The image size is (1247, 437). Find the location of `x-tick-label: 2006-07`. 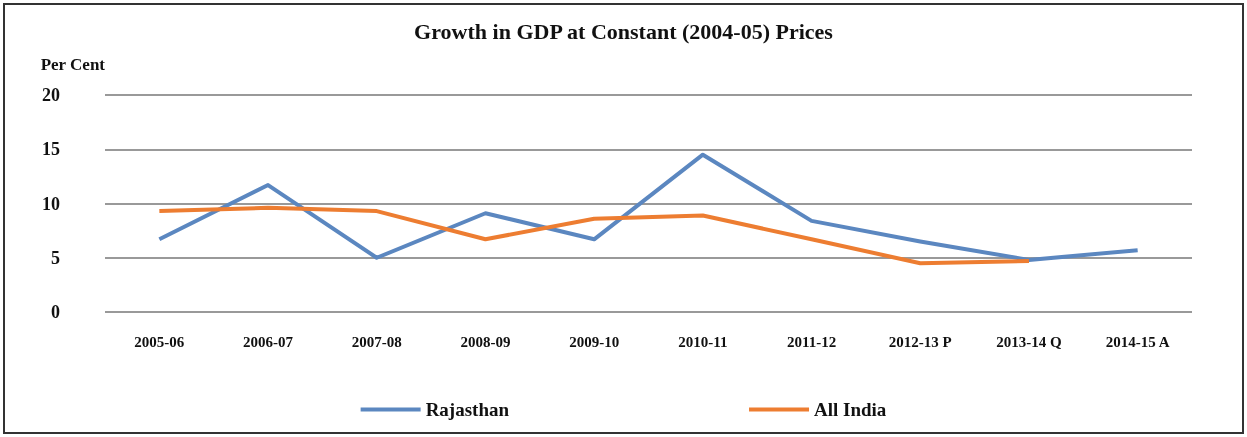

x-tick-label: 2006-07 is located at coordinates (268, 341).